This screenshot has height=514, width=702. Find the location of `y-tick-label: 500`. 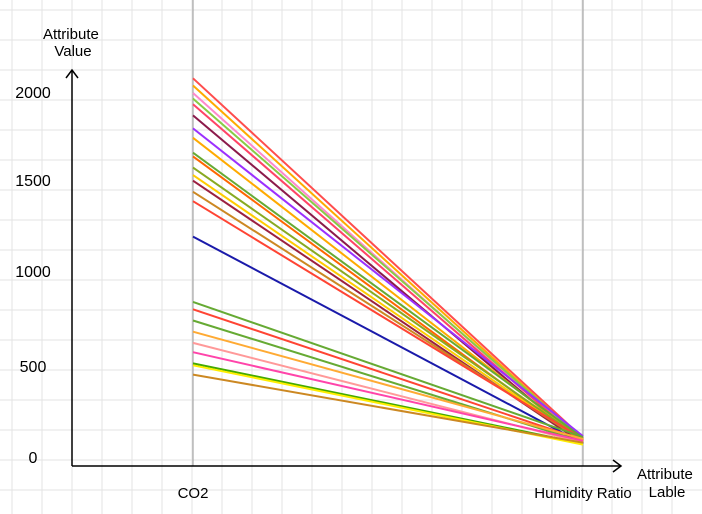

y-tick-label: 500 is located at coordinates (33, 367).